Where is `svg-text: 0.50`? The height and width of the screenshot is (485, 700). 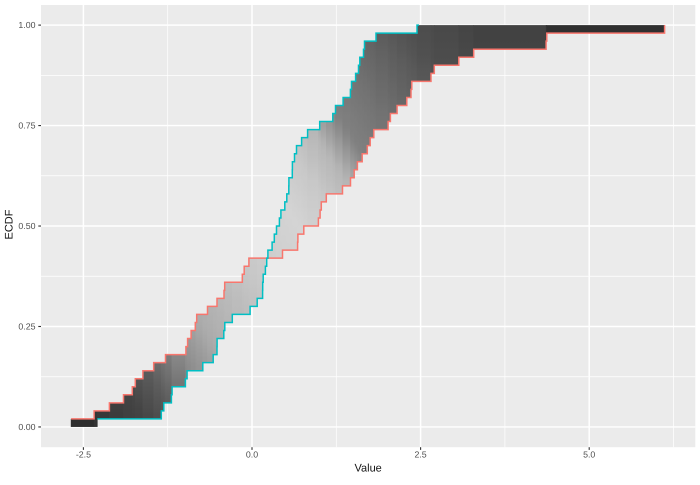 svg-text: 0.50 is located at coordinates (26, 226).